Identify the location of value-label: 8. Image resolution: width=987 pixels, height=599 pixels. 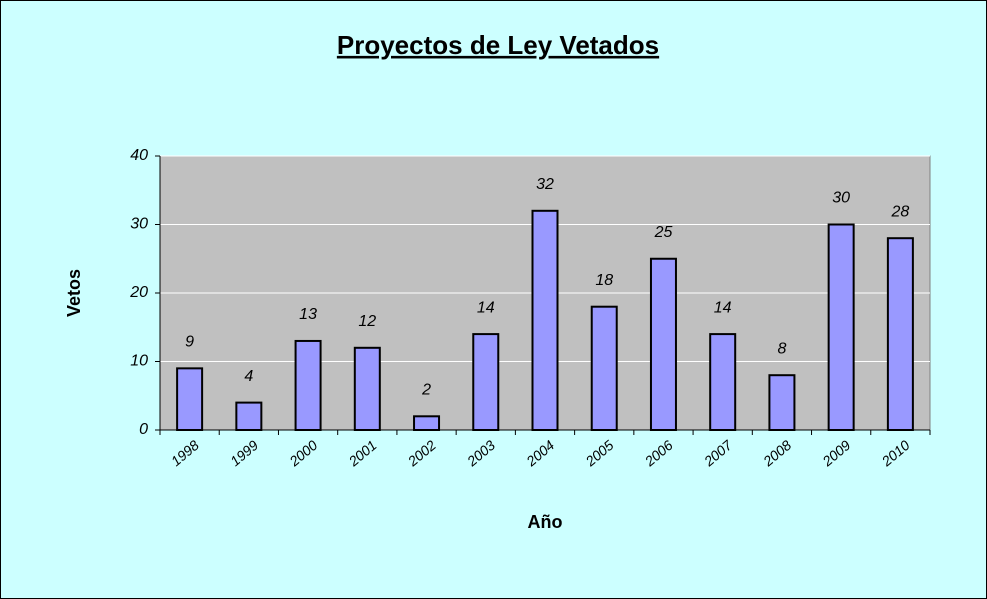
(781, 348).